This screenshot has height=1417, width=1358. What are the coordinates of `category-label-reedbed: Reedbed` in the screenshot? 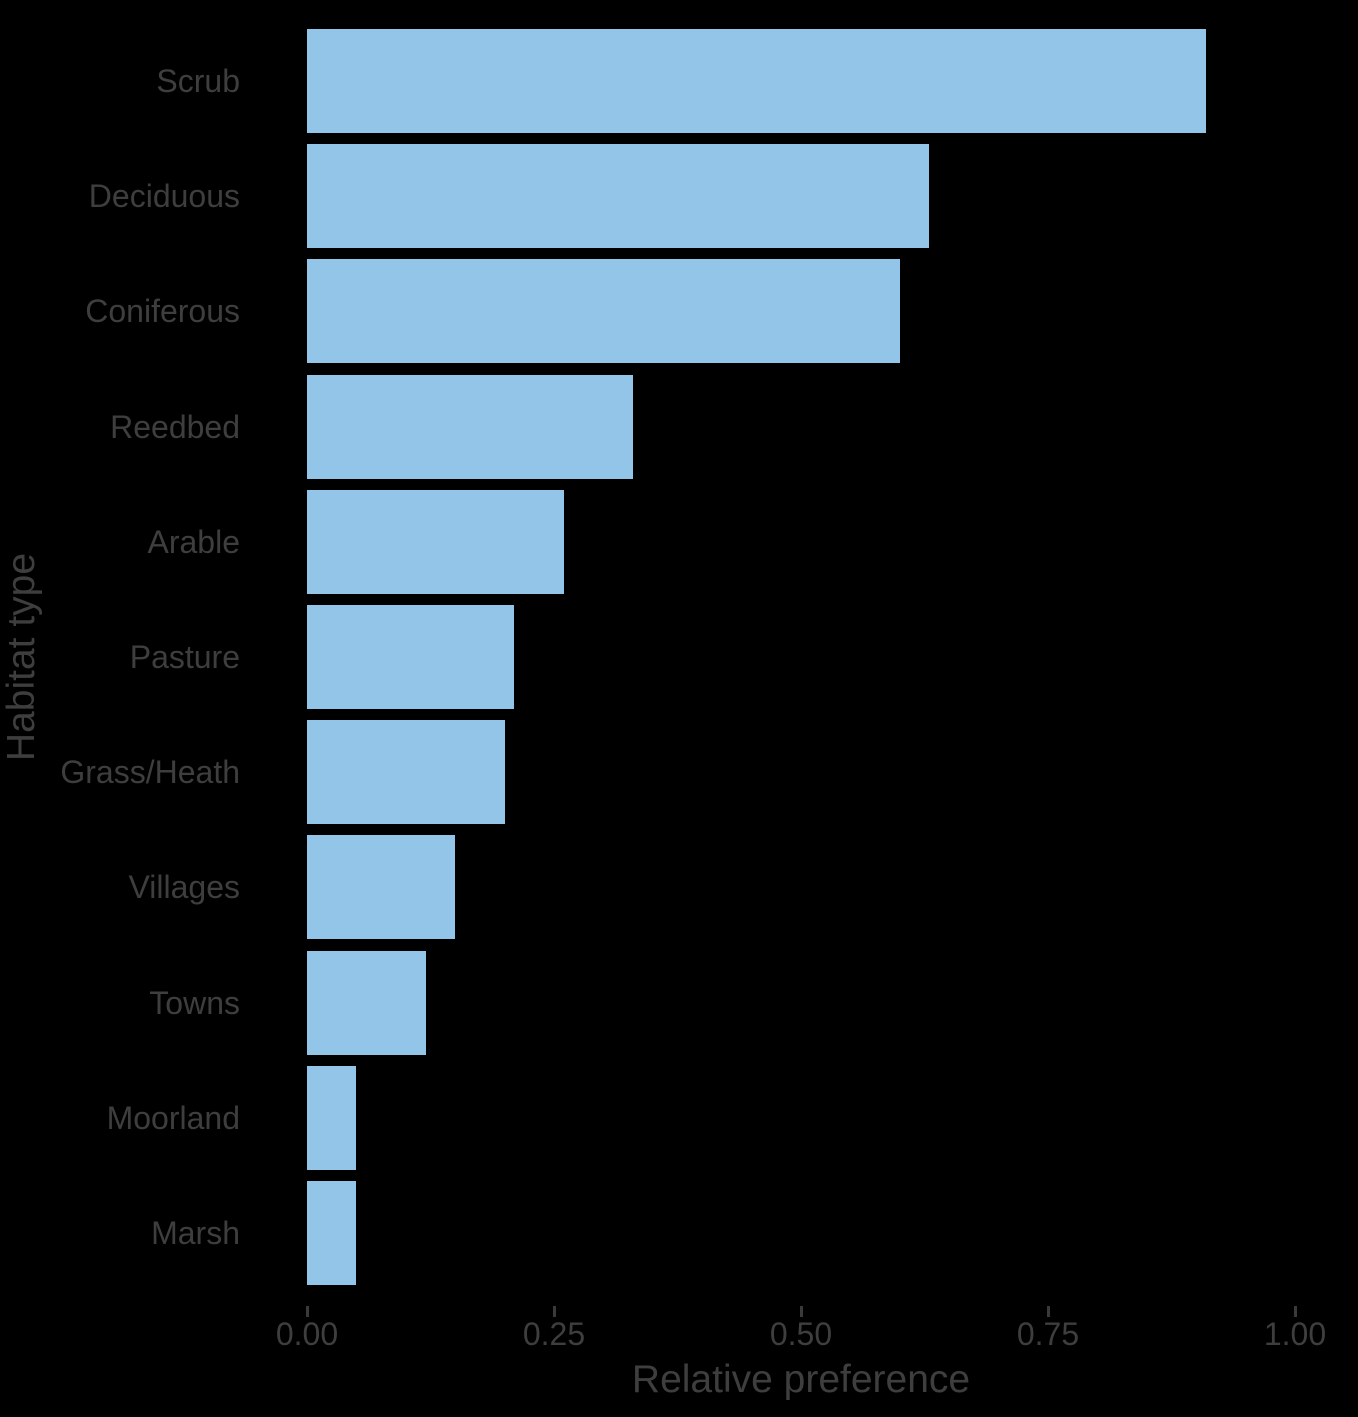 It's located at (175, 427).